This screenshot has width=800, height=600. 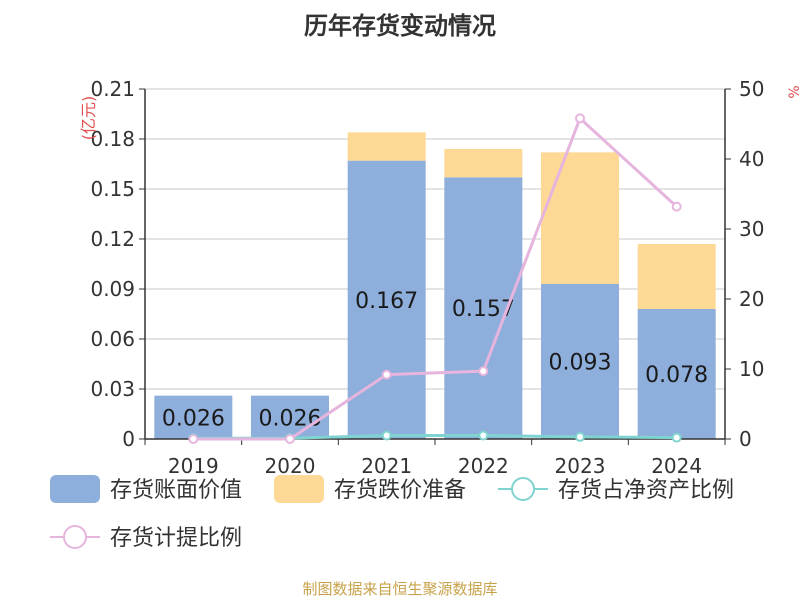 I want to click on legend-label: 存货计提比例, so click(x=176, y=538).